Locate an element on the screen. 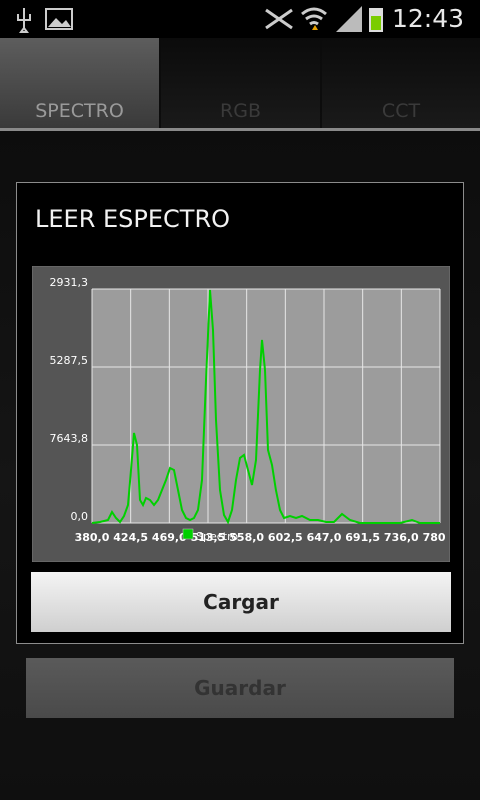 This screenshot has height=800, width=480. tab-label: CCT is located at coordinates (401, 111).